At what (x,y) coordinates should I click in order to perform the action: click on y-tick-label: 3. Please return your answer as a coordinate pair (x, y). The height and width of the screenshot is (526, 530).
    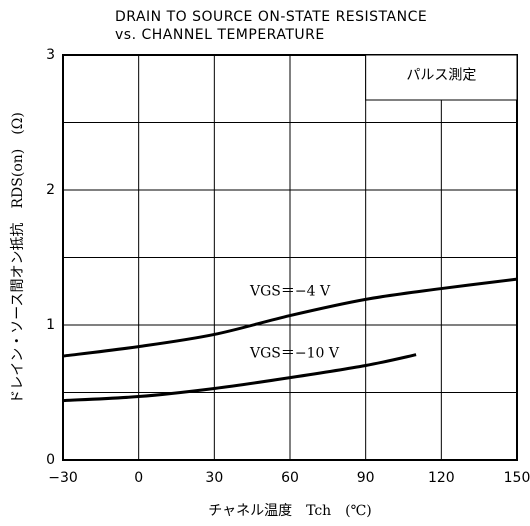
    Looking at the image, I should click on (50, 55).